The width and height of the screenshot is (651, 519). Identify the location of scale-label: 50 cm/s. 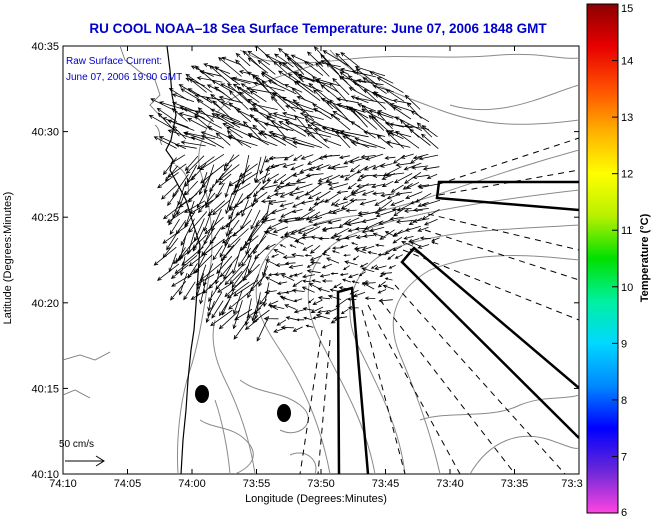
(76, 444).